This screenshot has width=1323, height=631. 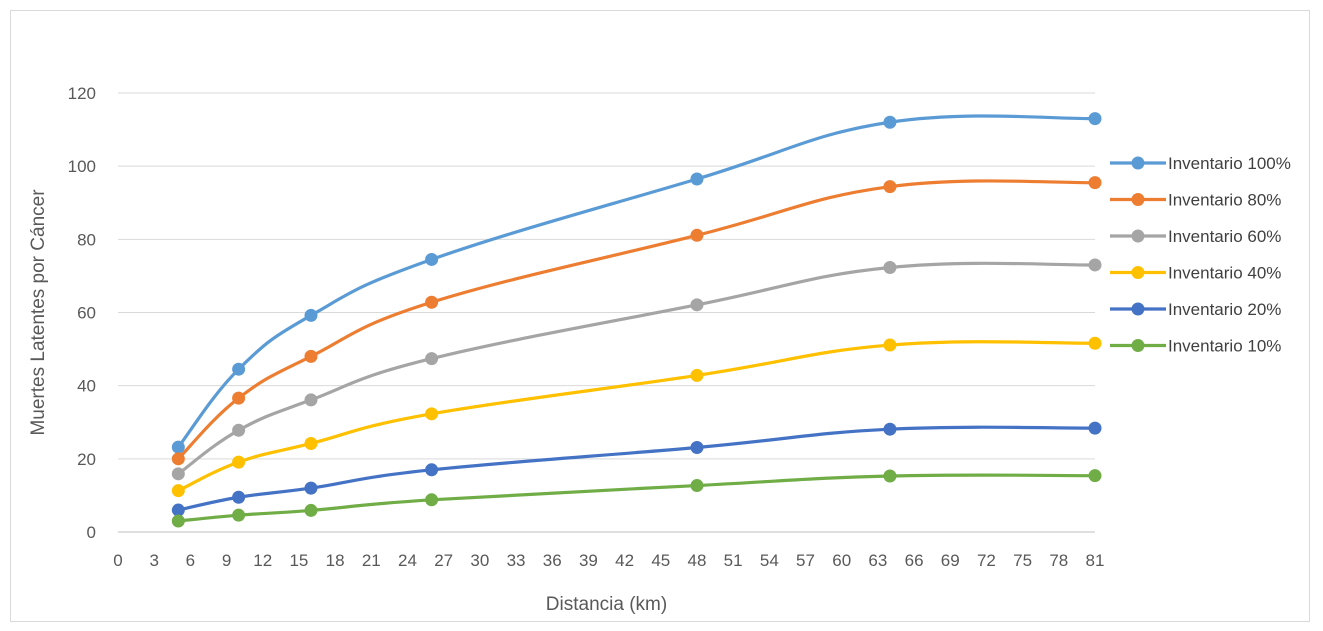 I want to click on x-tick-label: 9, so click(x=226, y=560).